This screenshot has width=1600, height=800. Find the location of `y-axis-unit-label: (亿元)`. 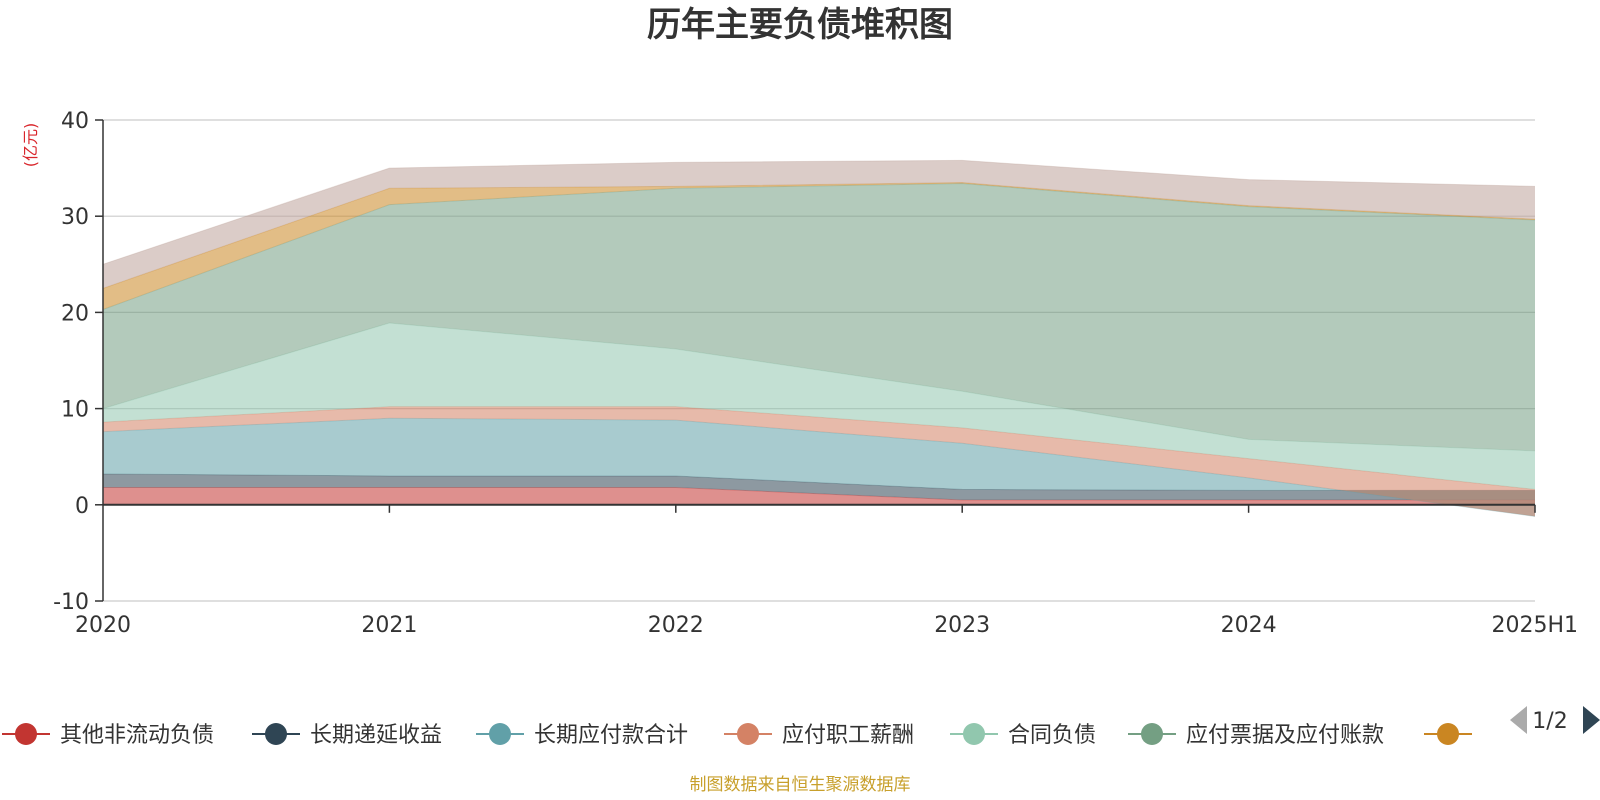

y-axis-unit-label: (亿元) is located at coordinates (30, 145).